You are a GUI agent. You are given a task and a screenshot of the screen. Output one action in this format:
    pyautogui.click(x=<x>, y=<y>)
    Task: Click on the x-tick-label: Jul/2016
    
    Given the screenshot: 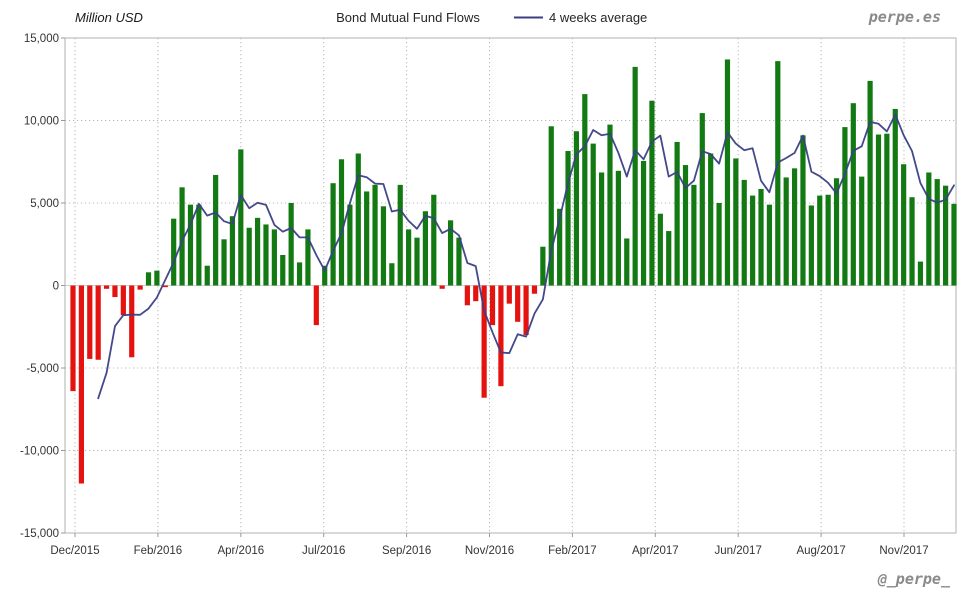 What is the action you would take?
    pyautogui.click(x=323, y=551)
    